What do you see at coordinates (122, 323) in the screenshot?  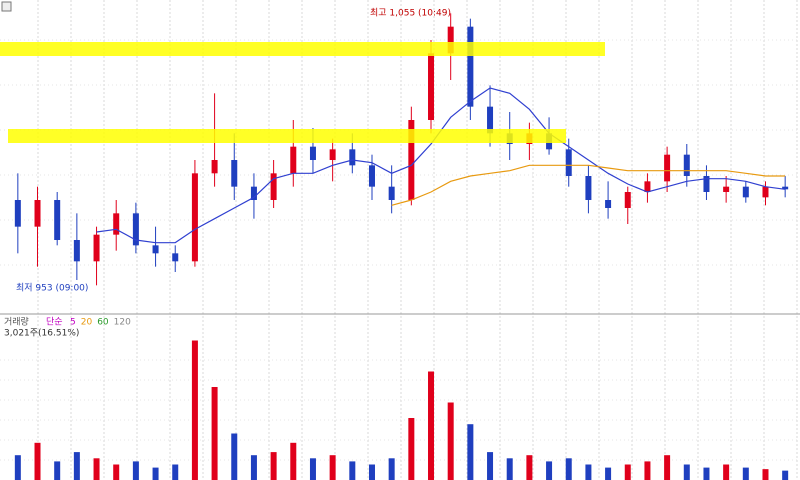 I see `ma-period: 120` at bounding box center [122, 323].